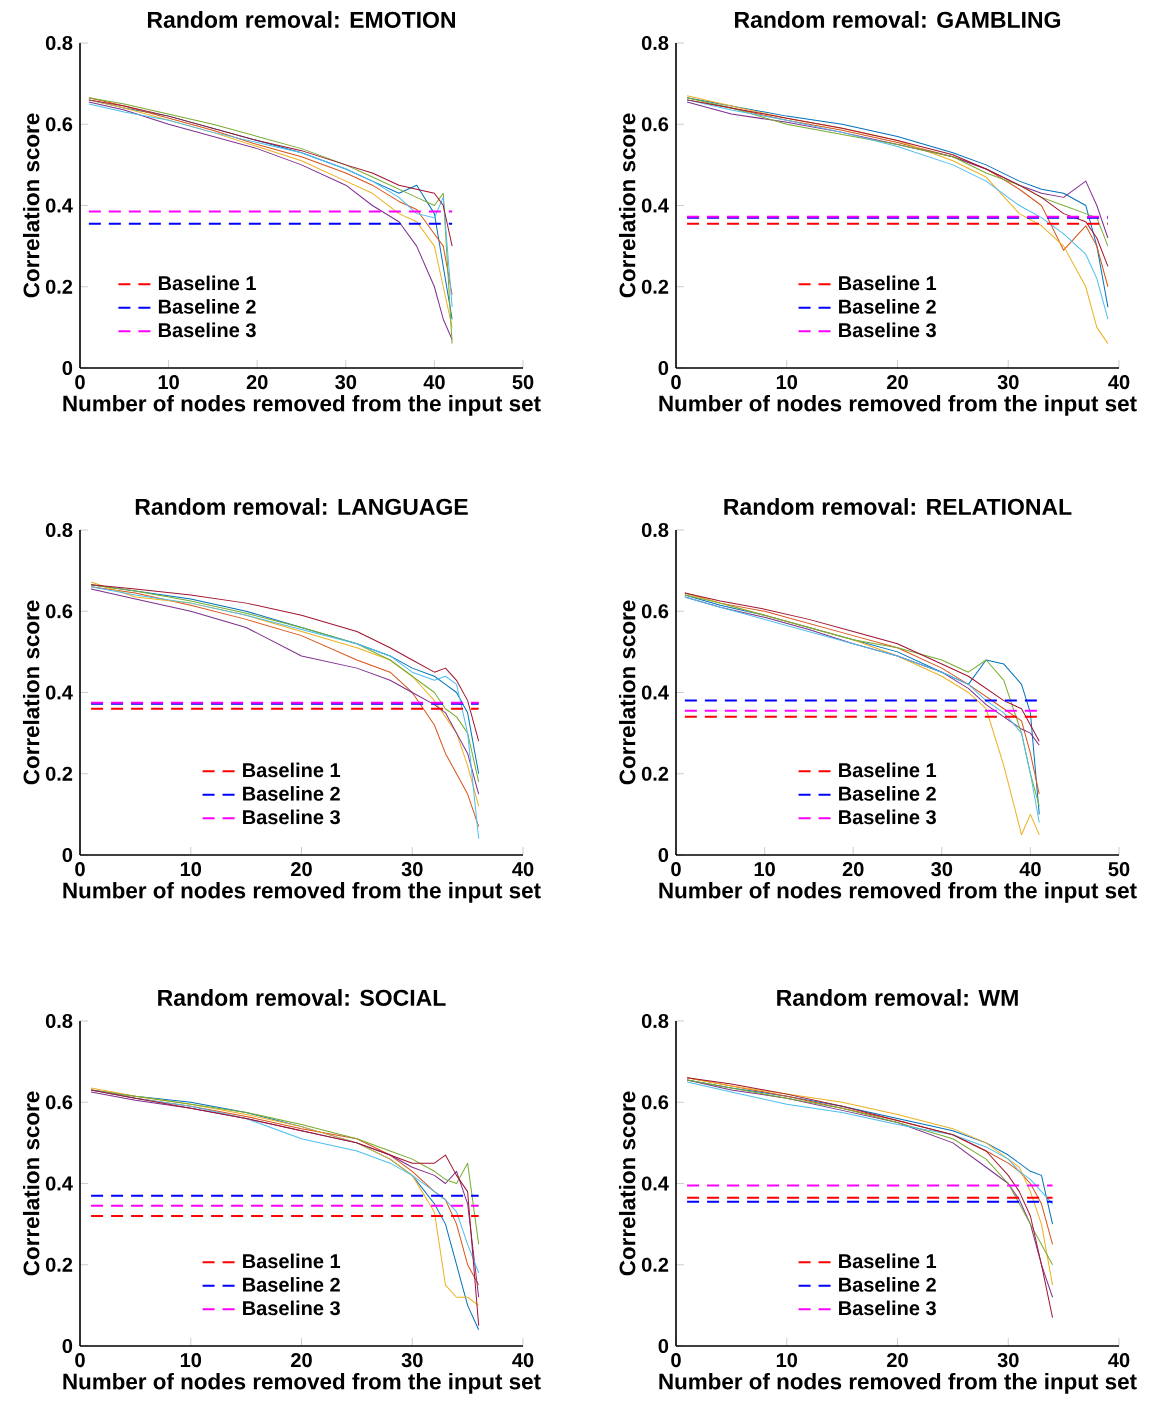  What do you see at coordinates (301, 19) in the screenshot?
I see `chart-title: Random removal: EMOTION` at bounding box center [301, 19].